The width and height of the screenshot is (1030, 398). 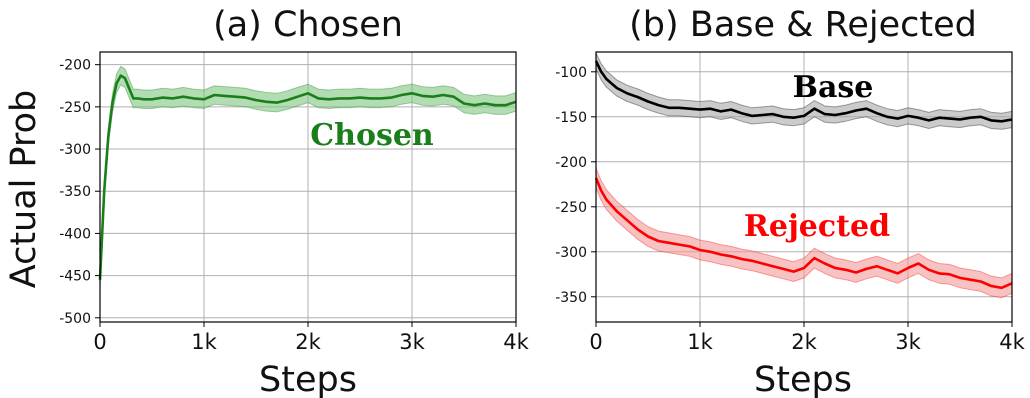 I want to click on y-tick-label: -400, so click(x=75, y=234).